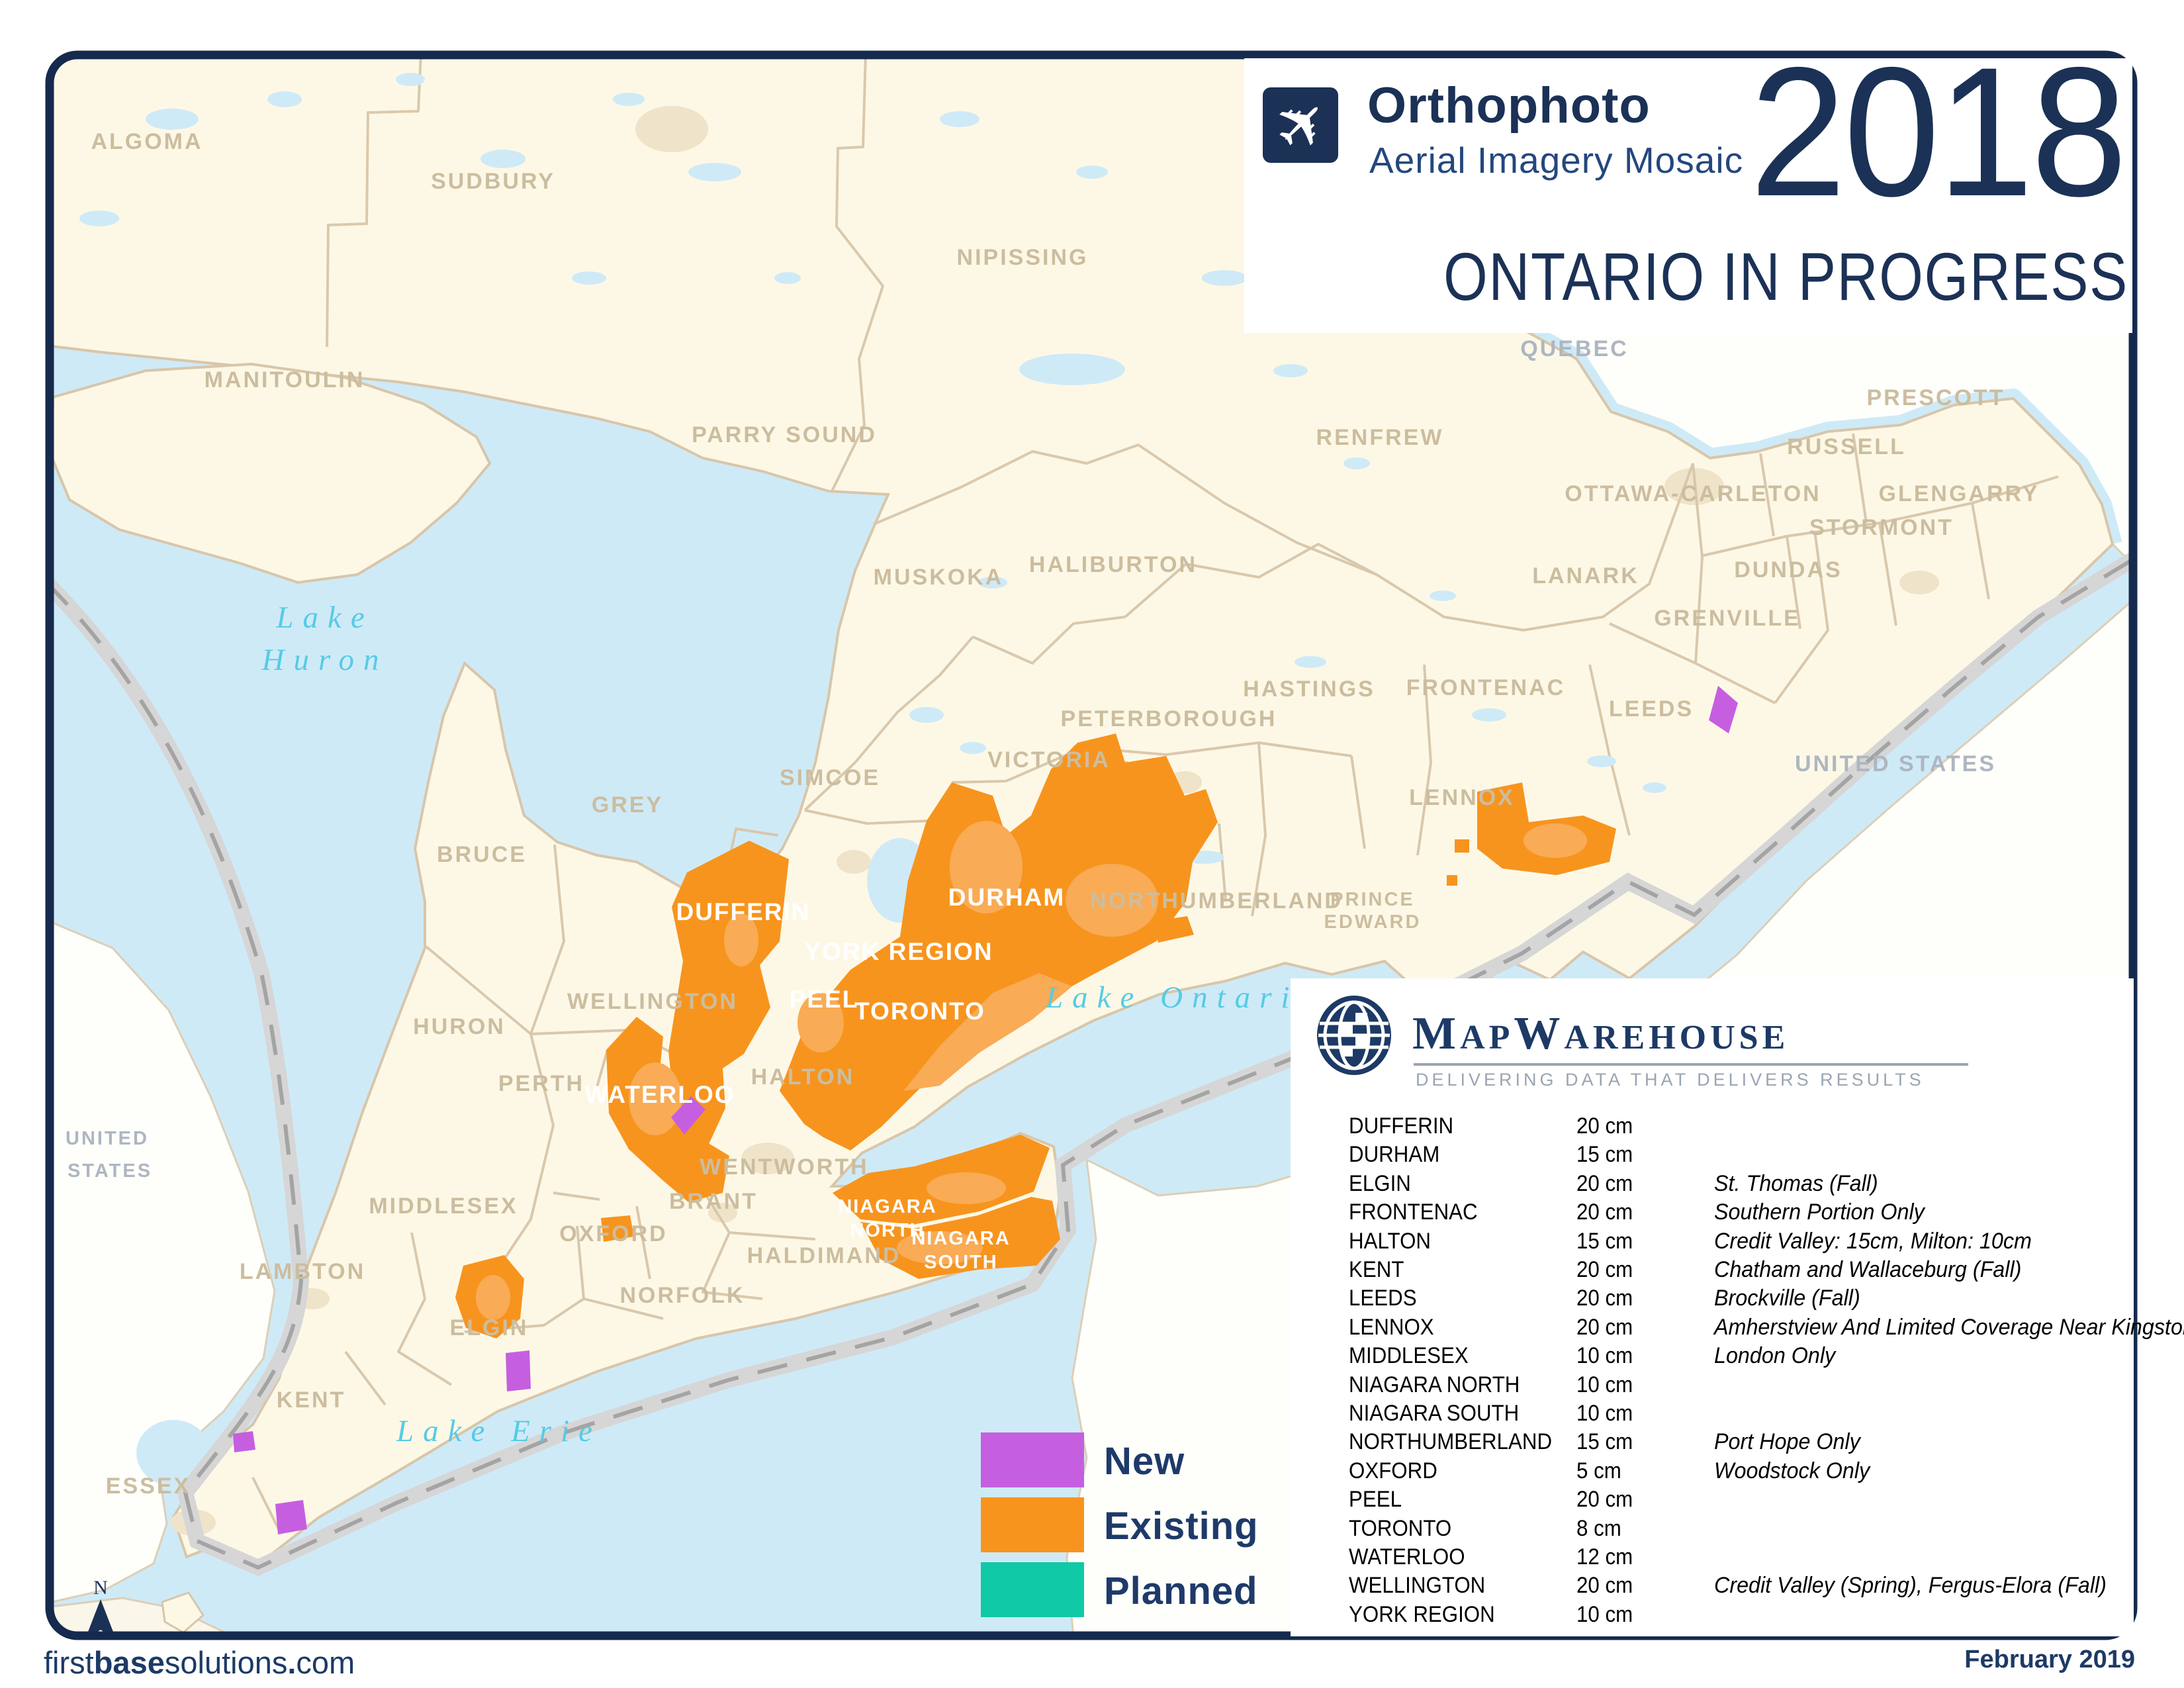 The height and width of the screenshot is (1688, 2184). I want to click on coverage-region: NORTHUMBERLAND, so click(1451, 1442).